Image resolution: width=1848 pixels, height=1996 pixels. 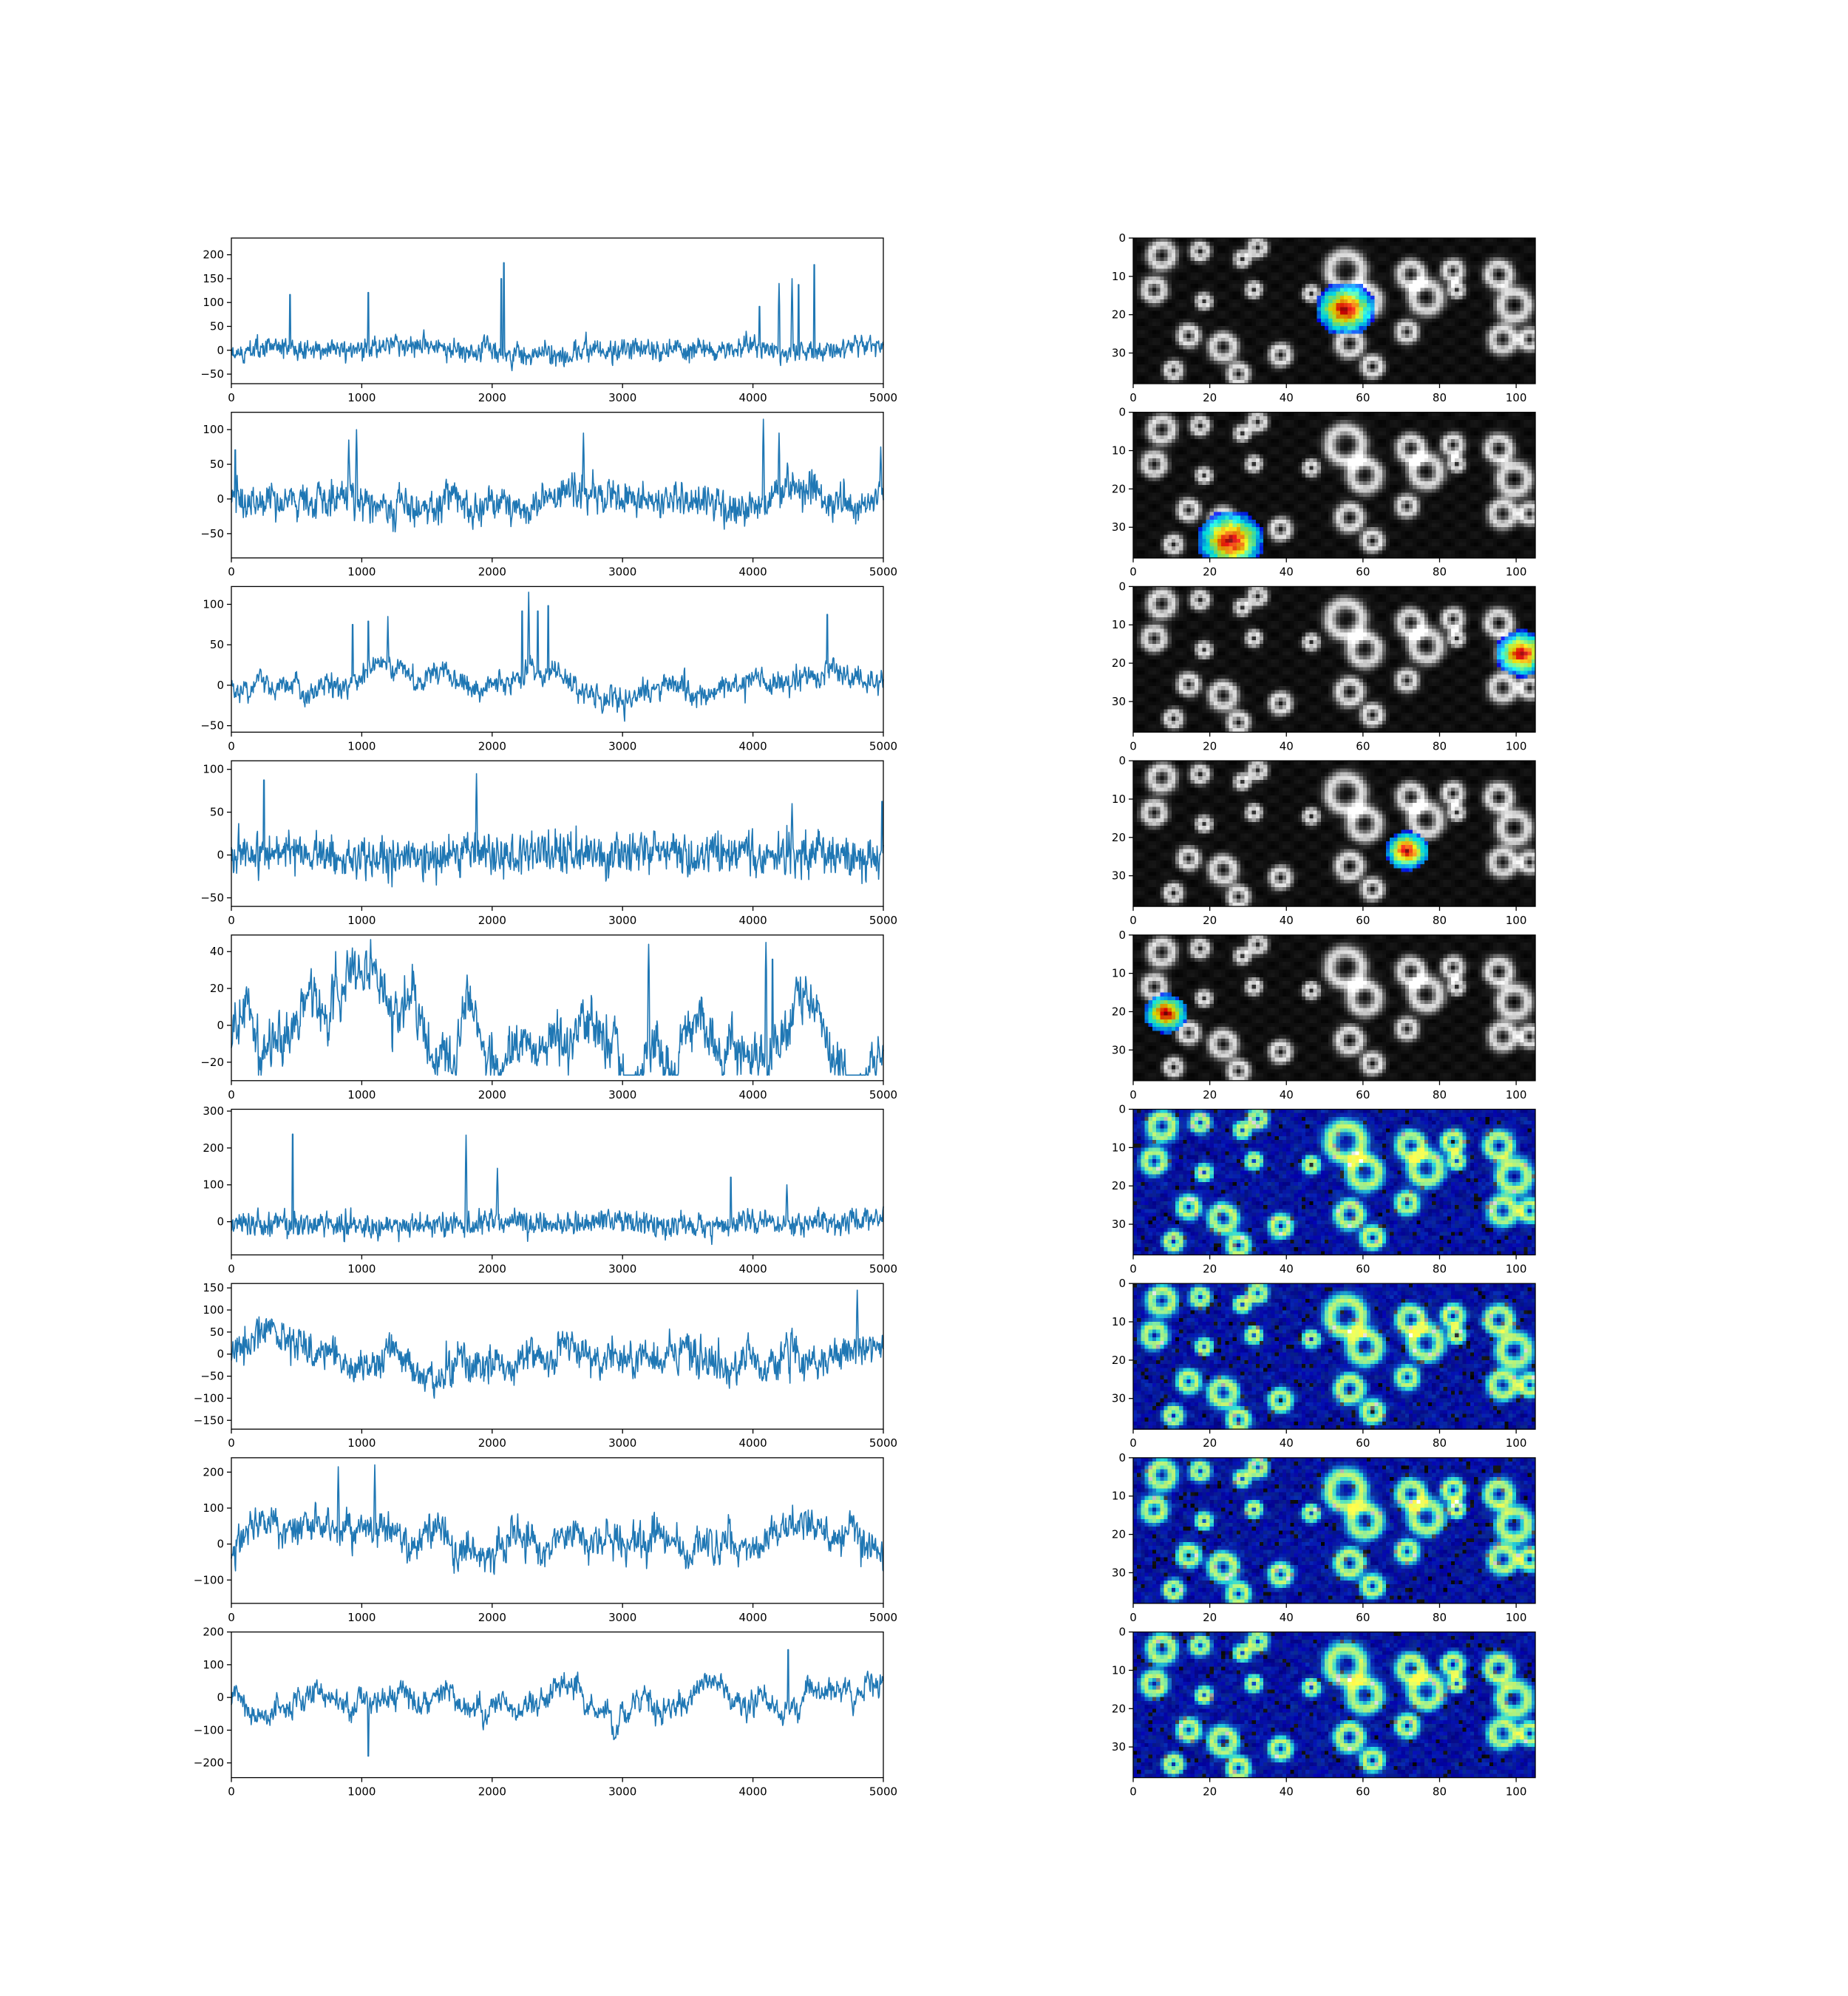 What do you see at coordinates (1334, 834) in the screenshot?
I see `roi-map-4-image` at bounding box center [1334, 834].